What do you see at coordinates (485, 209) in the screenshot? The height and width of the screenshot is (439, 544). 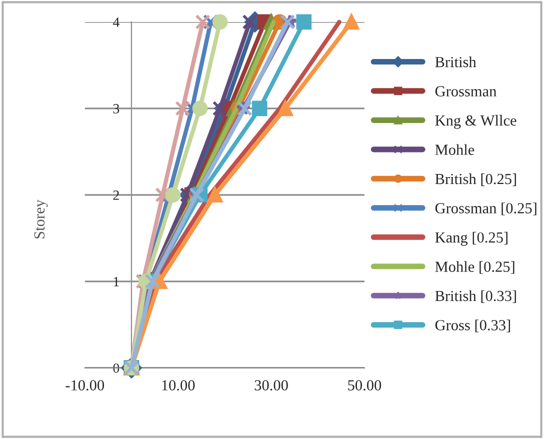 I see `legend-label: Grossman [0.25]` at bounding box center [485, 209].